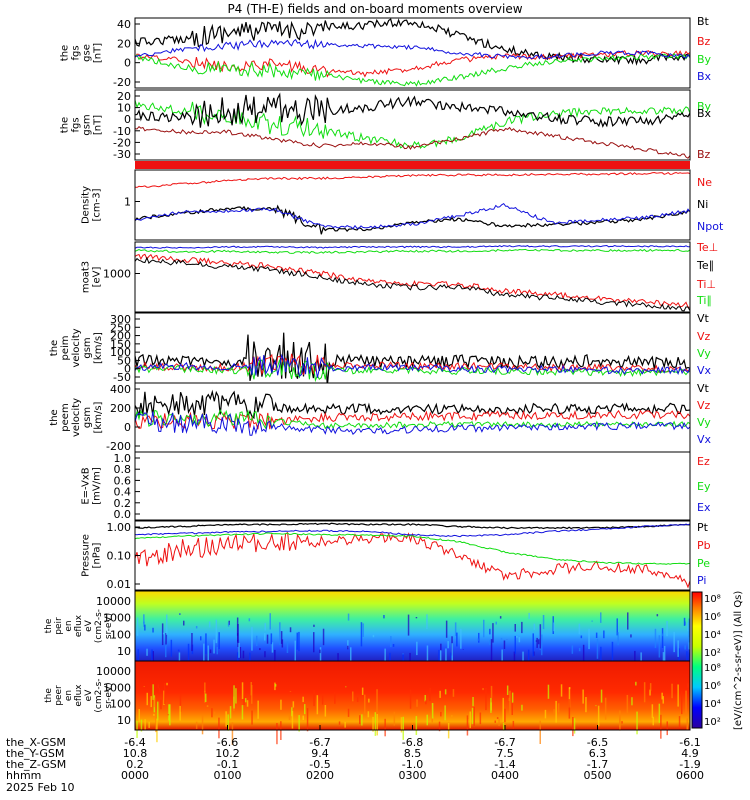  I want to click on colorbar-tick: 10⁸, so click(712, 599).